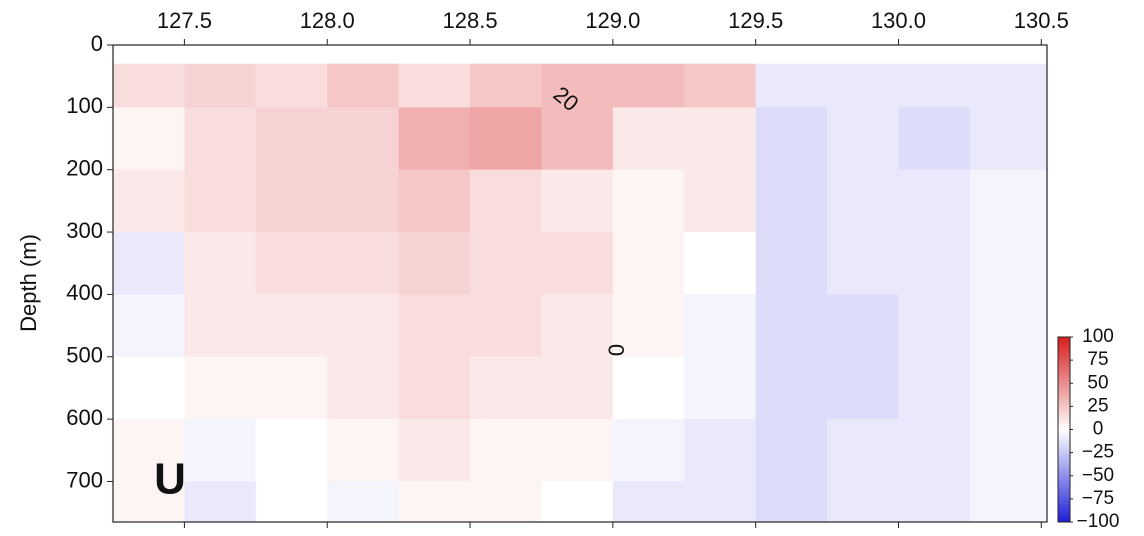  What do you see at coordinates (170, 479) in the screenshot?
I see `panel-label: U` at bounding box center [170, 479].